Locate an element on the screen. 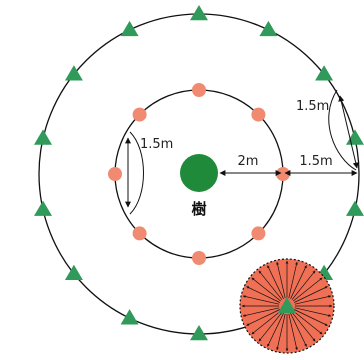 The width and height of the screenshot is (364, 360). root-zone-detail is located at coordinates (287, 306).